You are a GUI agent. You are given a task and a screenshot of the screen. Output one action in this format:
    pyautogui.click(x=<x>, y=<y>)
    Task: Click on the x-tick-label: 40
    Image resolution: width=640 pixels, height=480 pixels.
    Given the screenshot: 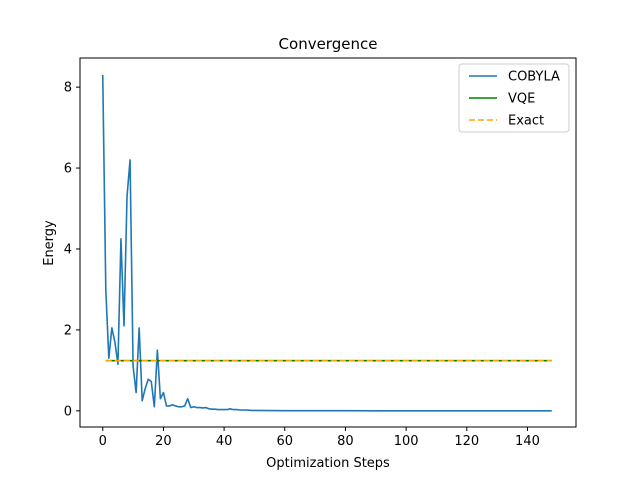 What is the action you would take?
    pyautogui.click(x=224, y=441)
    